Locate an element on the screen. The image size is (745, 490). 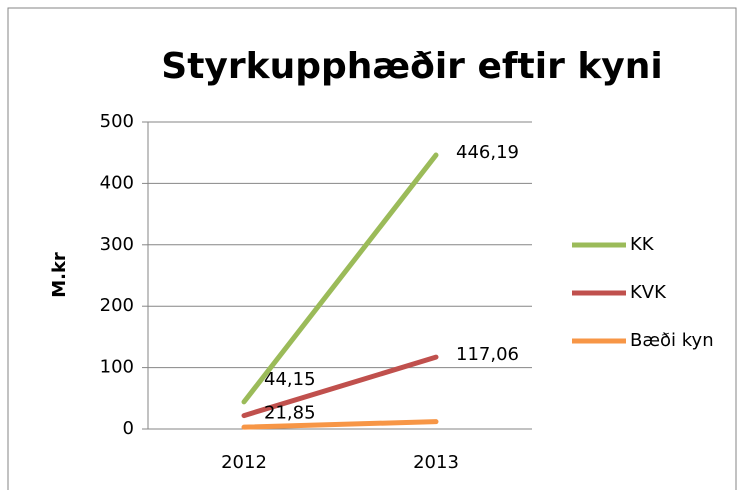
y-tick-label: 100 is located at coordinates (117, 367).